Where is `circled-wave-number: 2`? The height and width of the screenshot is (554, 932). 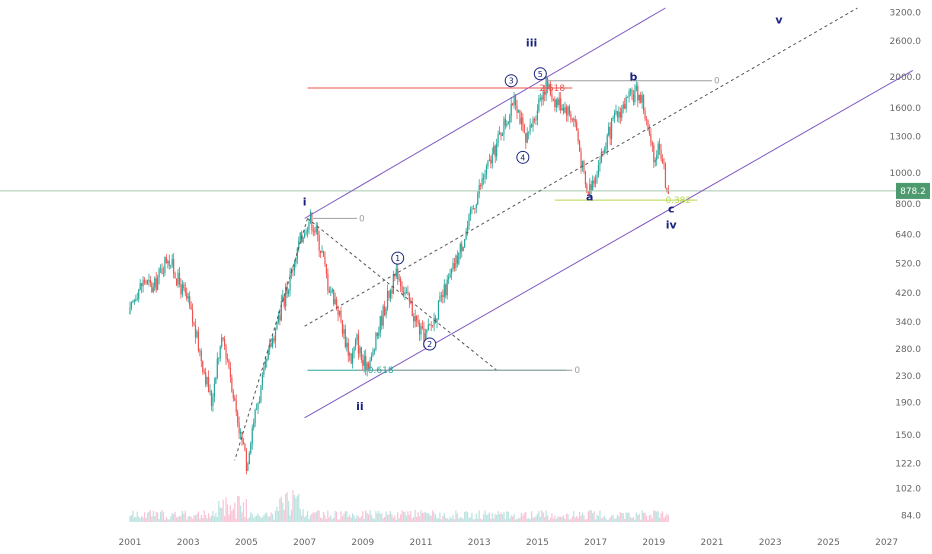
circled-wave-number: 2 is located at coordinates (429, 344).